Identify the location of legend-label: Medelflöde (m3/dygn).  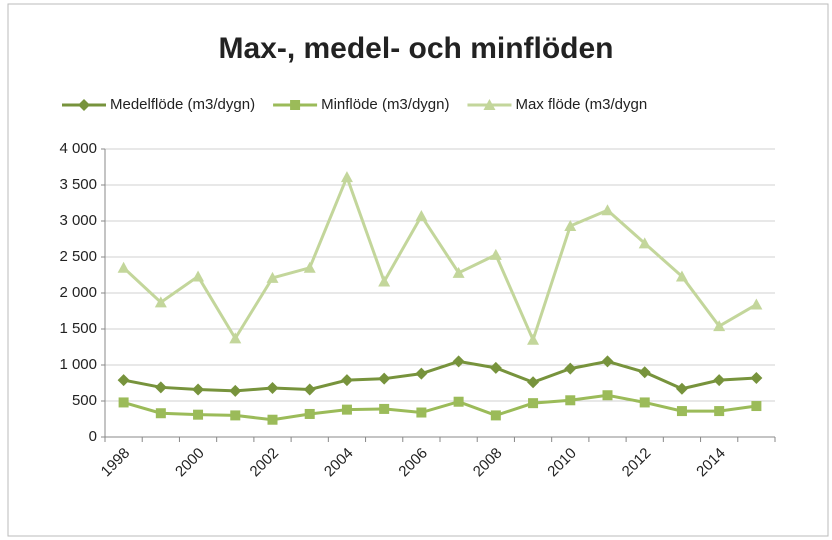
(182, 104).